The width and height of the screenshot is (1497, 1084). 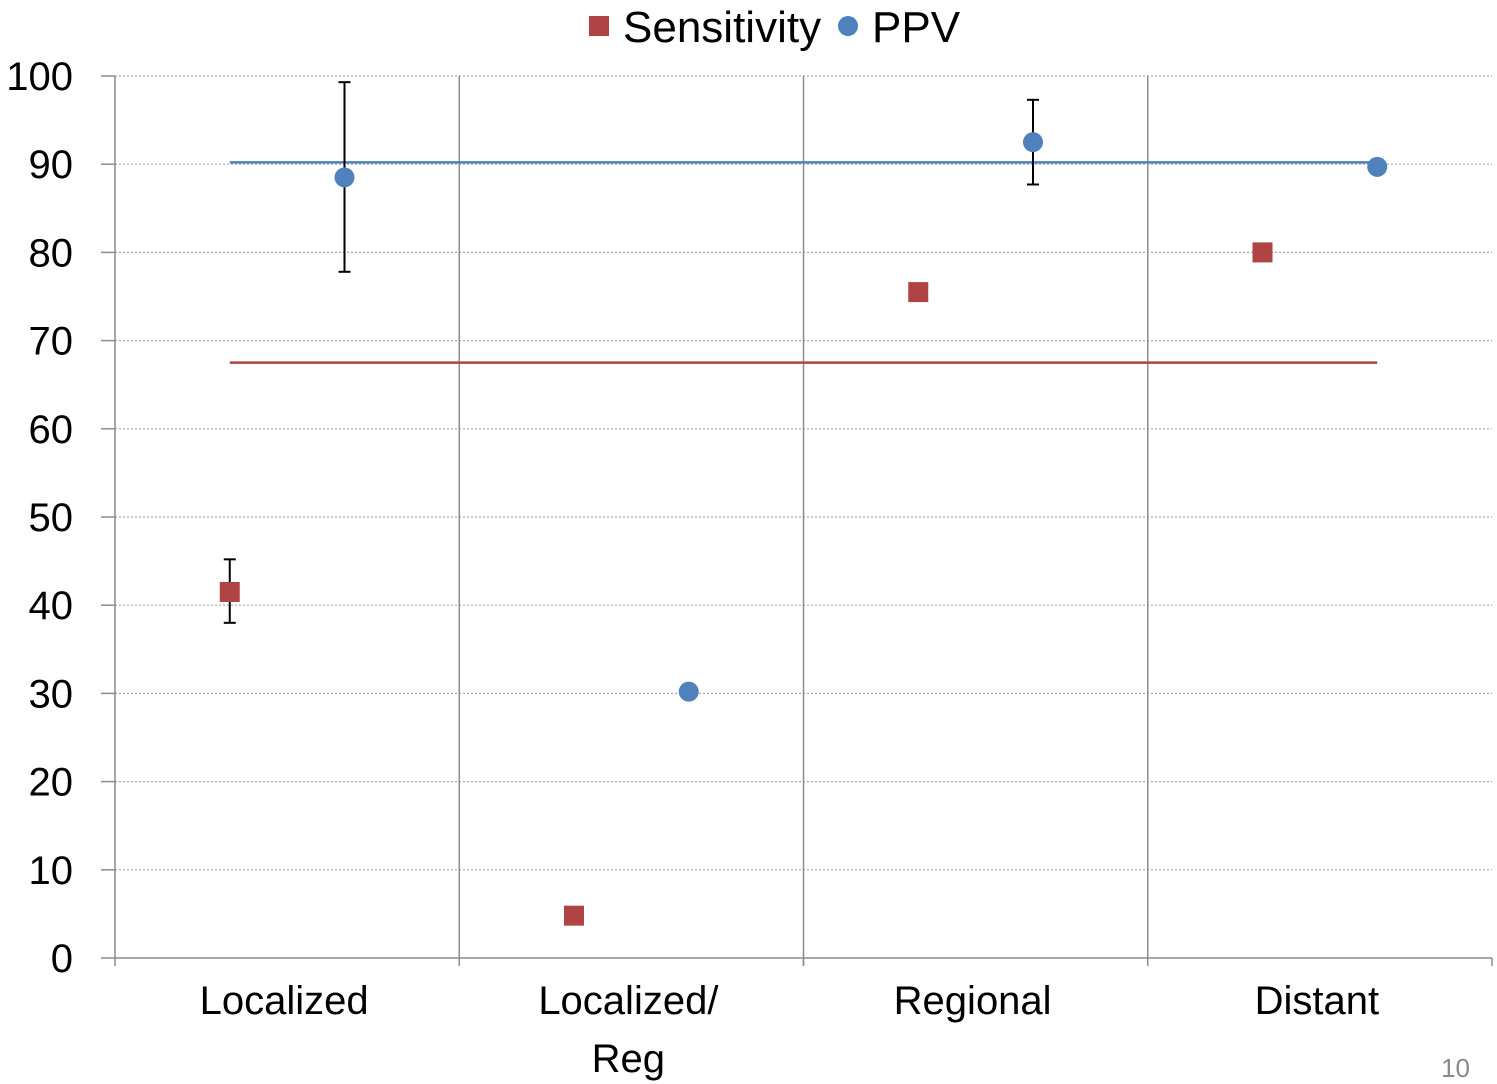 What do you see at coordinates (284, 1001) in the screenshot?
I see `x-tick-label: Localized` at bounding box center [284, 1001].